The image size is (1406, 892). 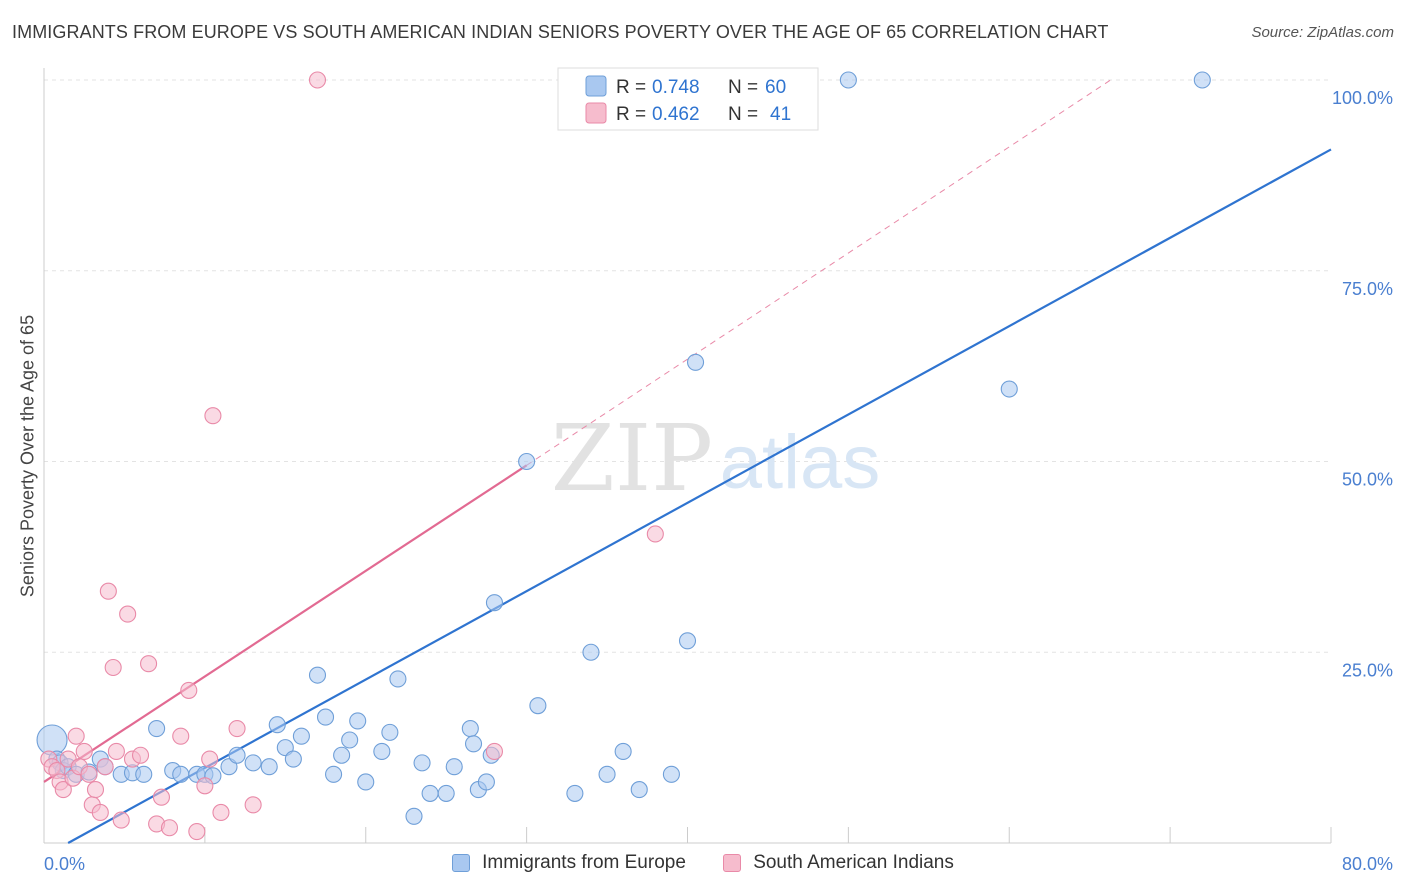 I want to click on legend-swatch-pink, so click(x=596, y=113).